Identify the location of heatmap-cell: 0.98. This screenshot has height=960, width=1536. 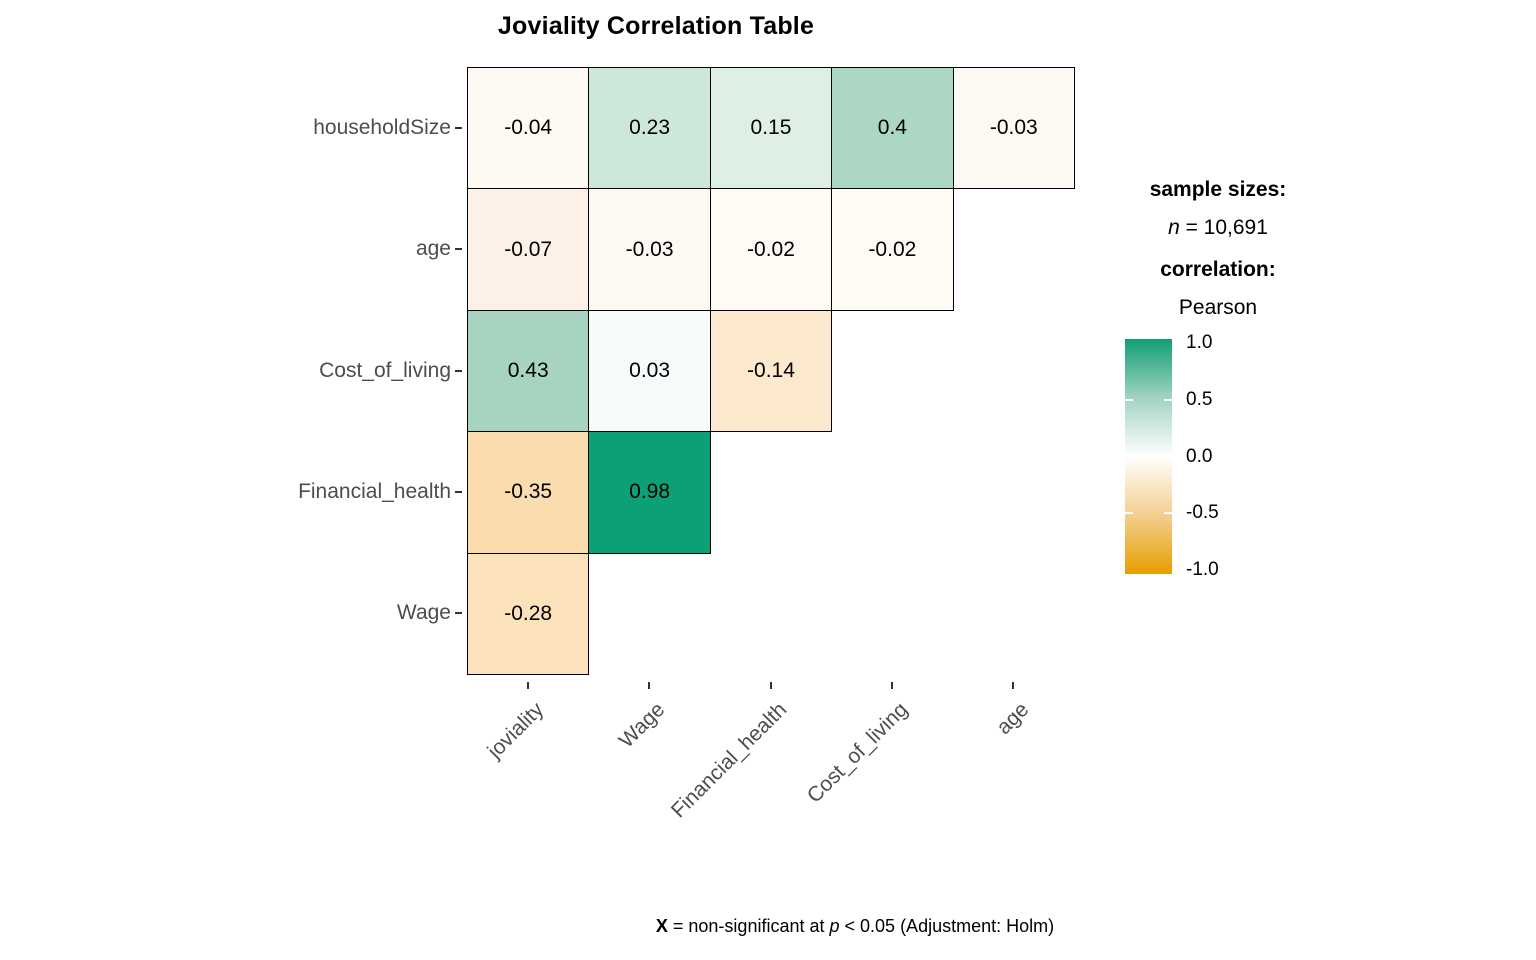
(649, 492).